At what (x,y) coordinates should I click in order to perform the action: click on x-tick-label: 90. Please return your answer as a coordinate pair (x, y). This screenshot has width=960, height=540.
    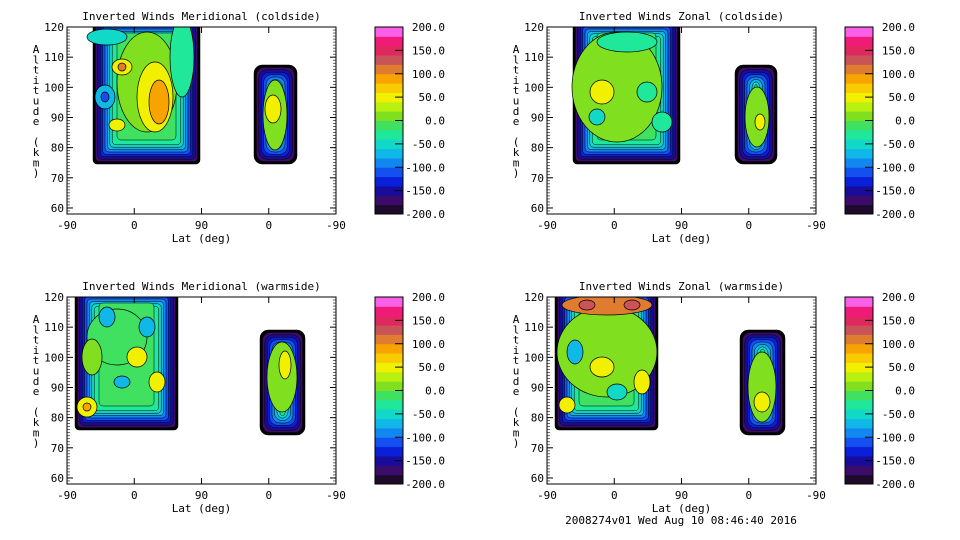
    Looking at the image, I should click on (201, 225).